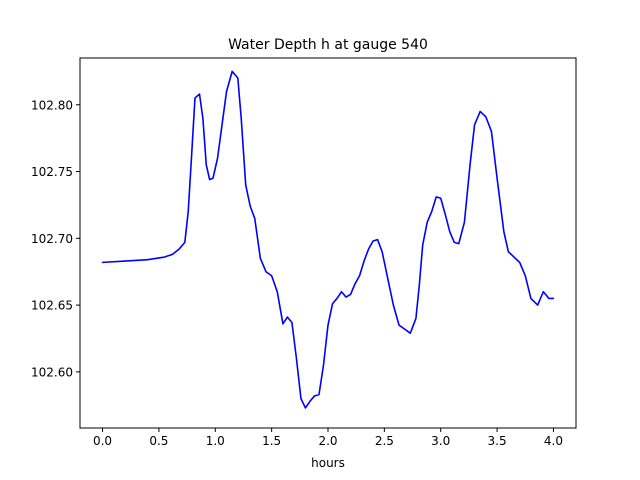 Image resolution: width=640 pixels, height=480 pixels. Describe the element at coordinates (553, 441) in the screenshot. I see `x-tick-label: 4.0` at that location.